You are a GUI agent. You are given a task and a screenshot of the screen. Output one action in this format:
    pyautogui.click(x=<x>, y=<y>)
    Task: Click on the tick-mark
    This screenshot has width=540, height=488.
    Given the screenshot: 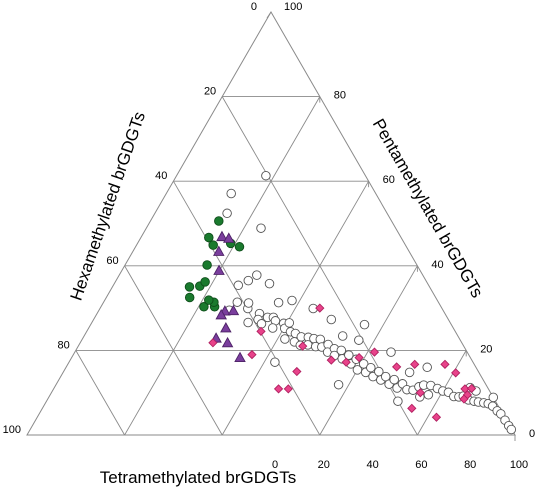 What is the action you would take?
    pyautogui.click(x=269, y=15)
    